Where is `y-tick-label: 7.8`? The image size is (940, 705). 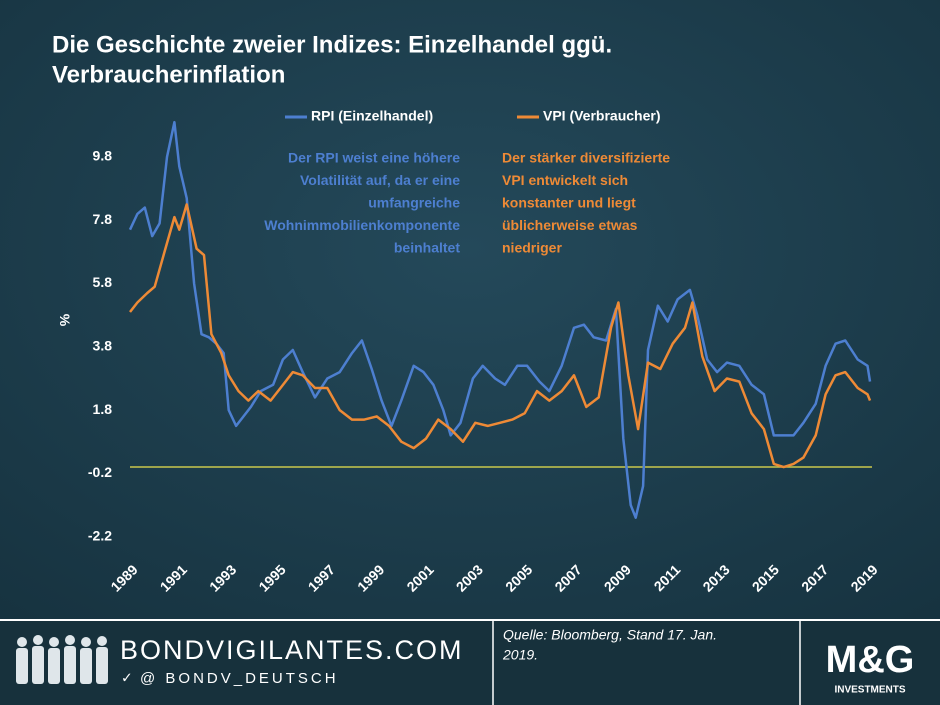
y-tick-label: 7.8 is located at coordinates (103, 219).